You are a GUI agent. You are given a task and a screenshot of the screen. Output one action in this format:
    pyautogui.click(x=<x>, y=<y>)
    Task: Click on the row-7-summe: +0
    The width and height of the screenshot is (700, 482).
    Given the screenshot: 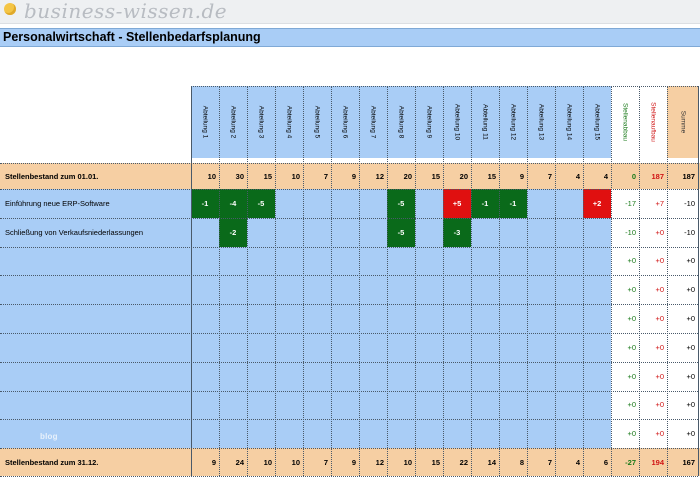 What is the action you would take?
    pyautogui.click(x=690, y=376)
    